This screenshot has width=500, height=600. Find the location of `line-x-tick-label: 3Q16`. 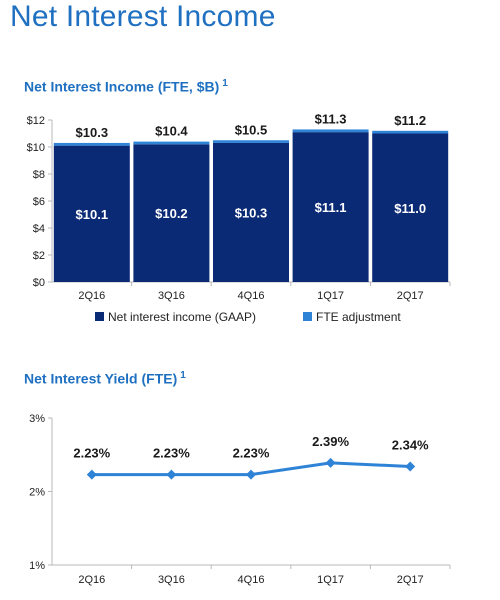

line-x-tick-label: 3Q16 is located at coordinates (171, 580).